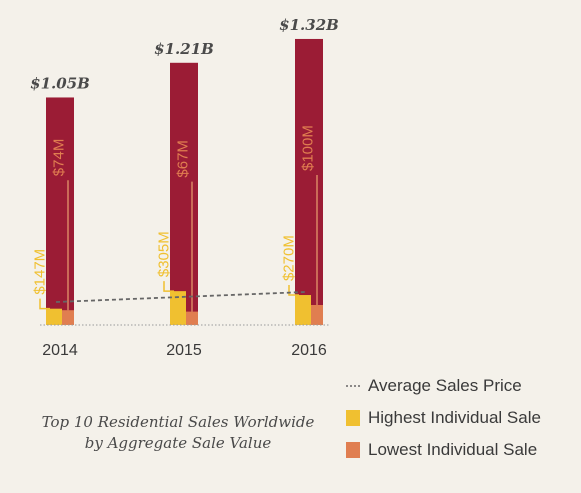  What do you see at coordinates (309, 350) in the screenshot?
I see `x-tick-2016: 2016` at bounding box center [309, 350].